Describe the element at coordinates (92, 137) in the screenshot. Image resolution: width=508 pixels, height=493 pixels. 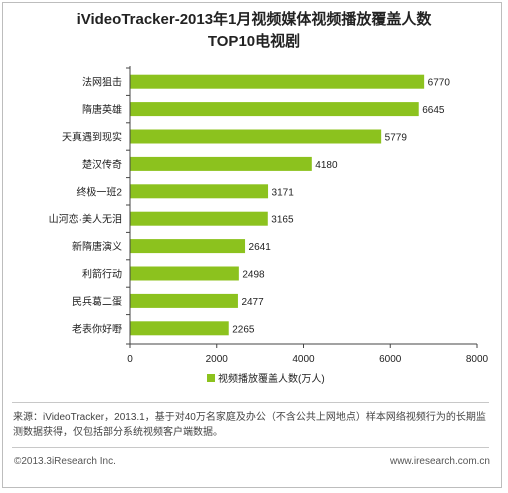
I see `category-label: 天真遇到现实` at that location.